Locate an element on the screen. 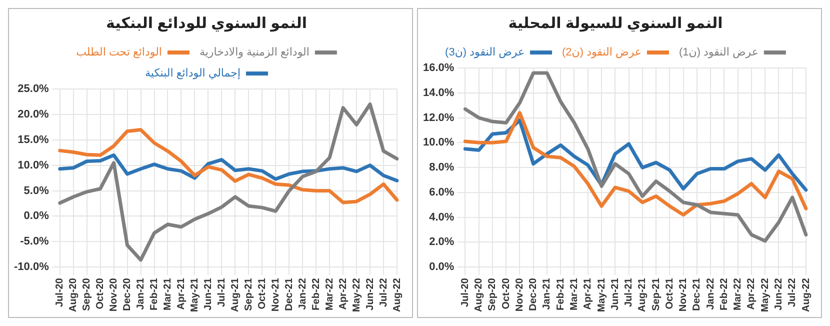 Image resolution: width=830 pixels, height=326 pixels. y-tick-label: 6.0% is located at coordinates (441, 192).